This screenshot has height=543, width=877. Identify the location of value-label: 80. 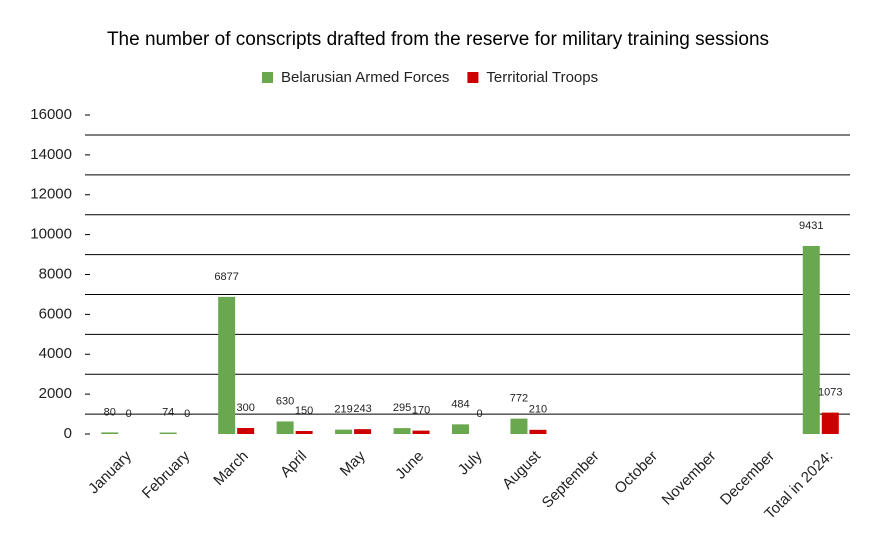
(110, 412).